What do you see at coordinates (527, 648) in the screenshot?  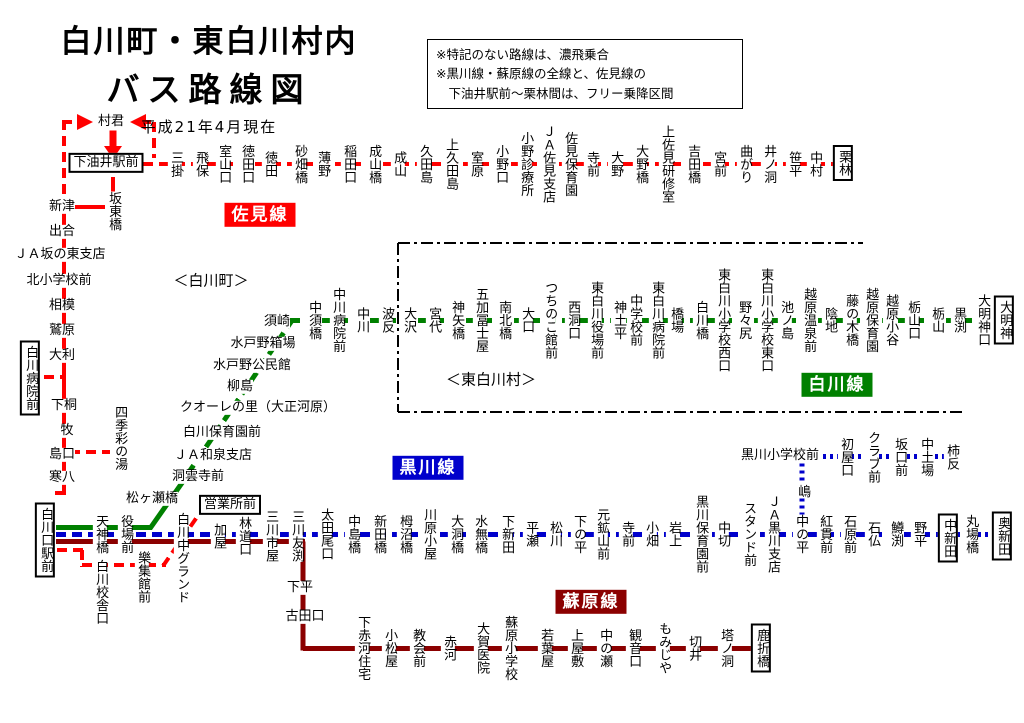 I see `sohara-line-segment` at bounding box center [527, 648].